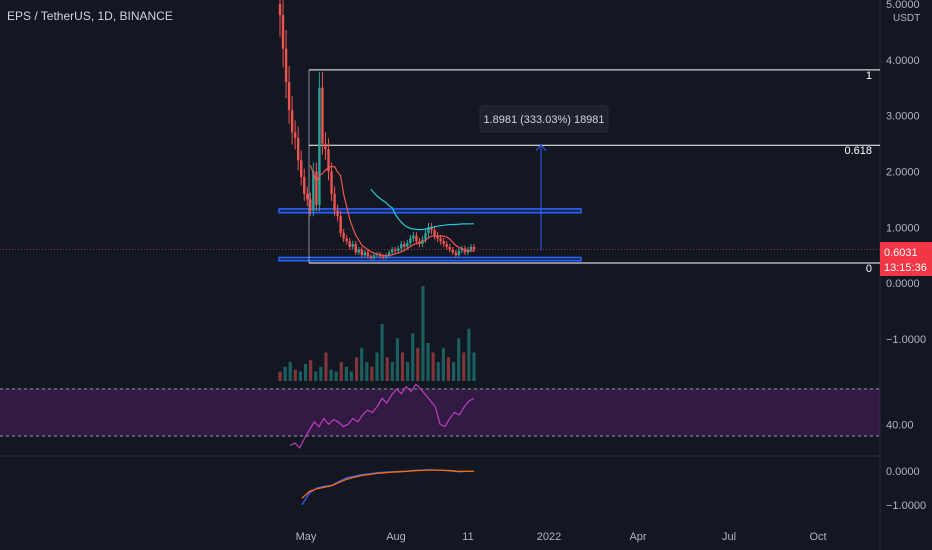 The width and height of the screenshot is (932, 550). Describe the element at coordinates (561, 537) in the screenshot. I see `time-axis: May Aug 11 2022 Apr Jul Oct` at that location.